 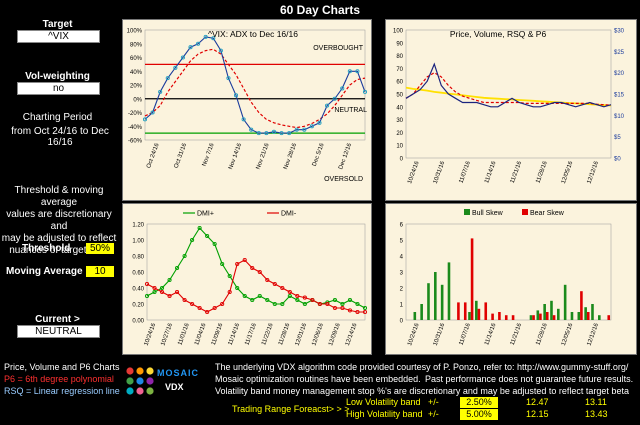 What do you see at coordinates (263, 156) in the screenshot?
I see `x-tick-label: Nov 21/16` at bounding box center [263, 156].